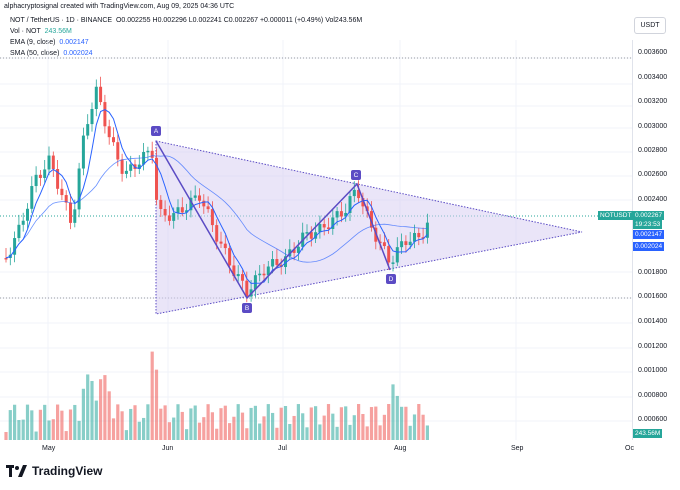 The height and width of the screenshot is (490, 680). Describe the element at coordinates (156, 131) in the screenshot. I see `pattern-point-a: A` at that location.